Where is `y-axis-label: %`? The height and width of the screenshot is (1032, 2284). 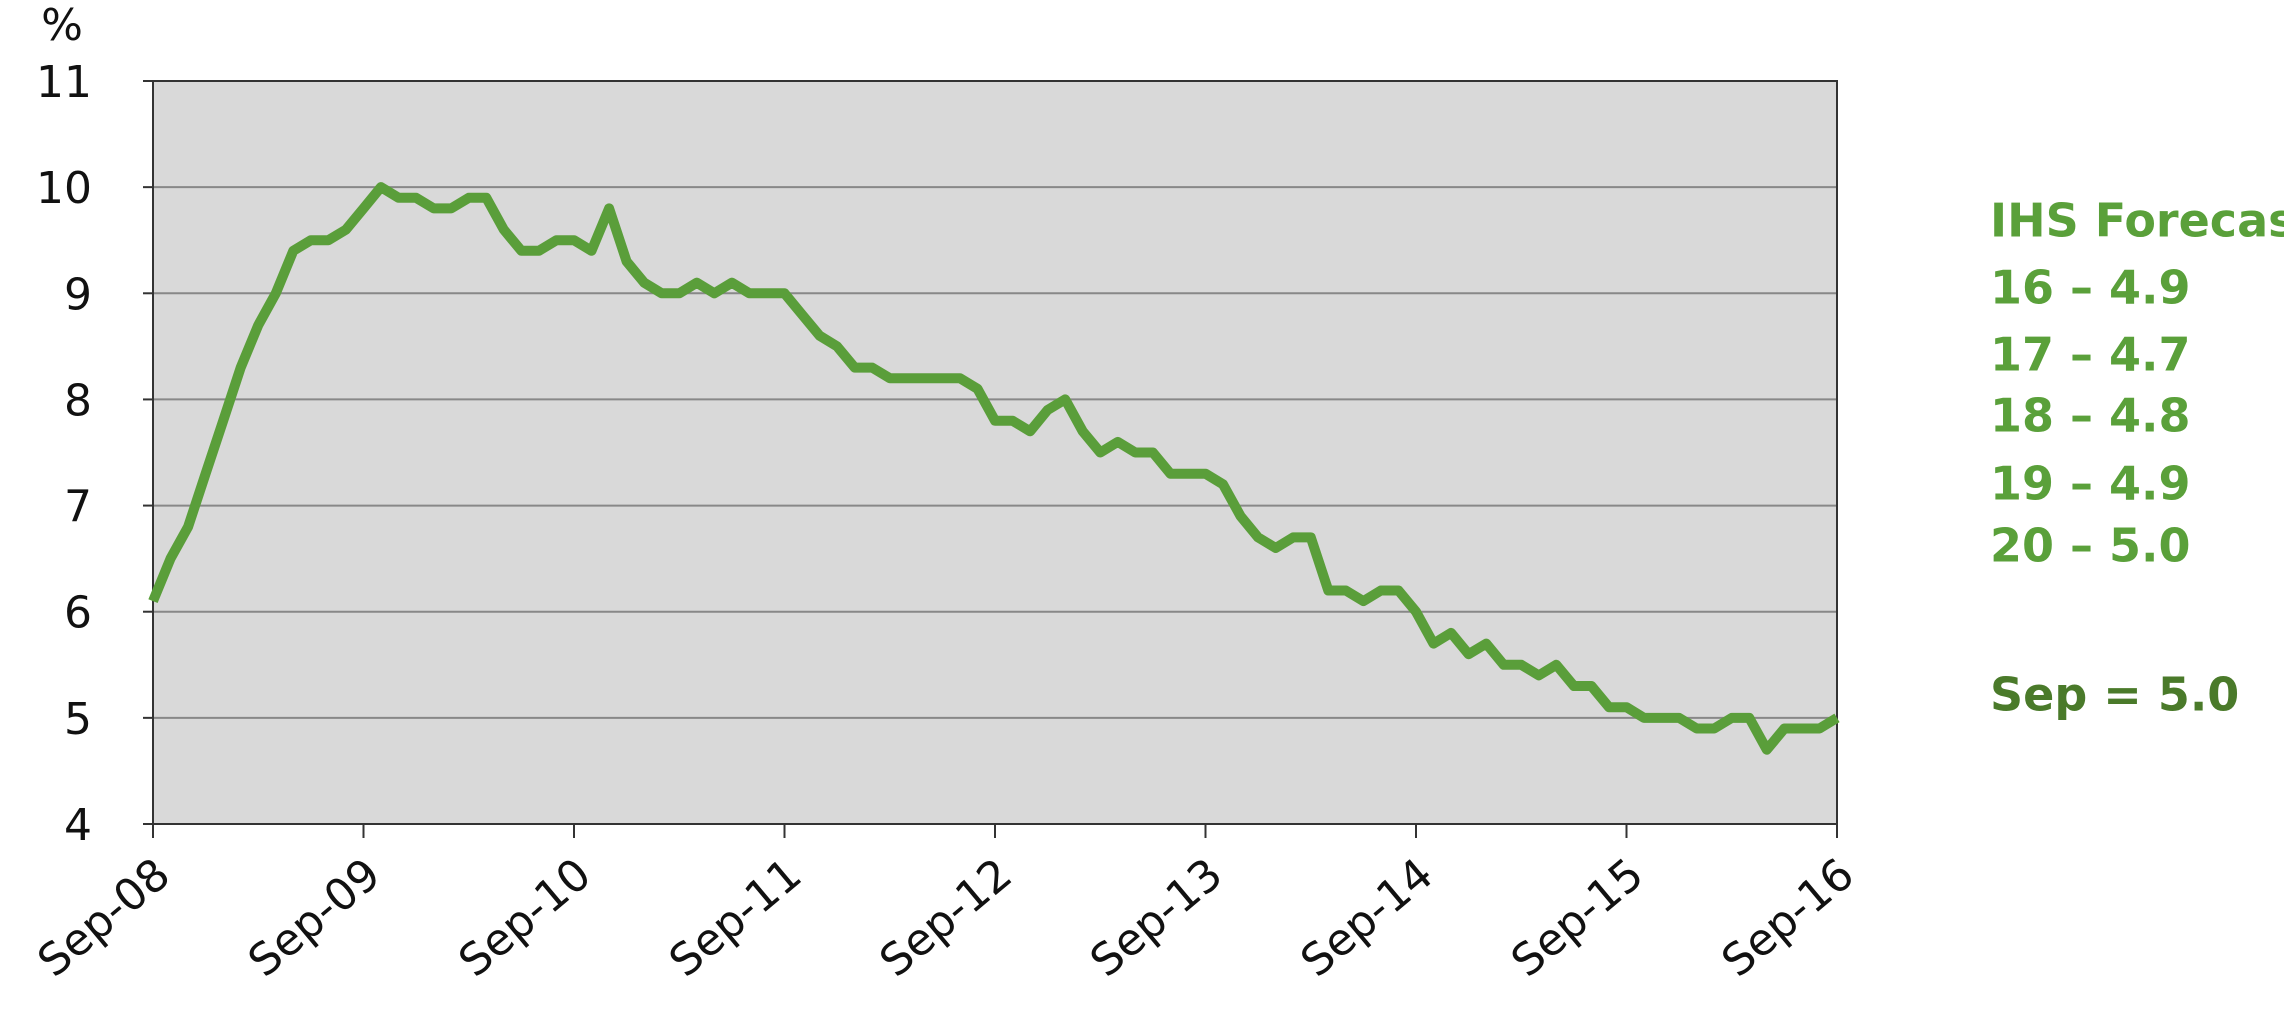
y-axis-label: % is located at coordinates (62, 25).